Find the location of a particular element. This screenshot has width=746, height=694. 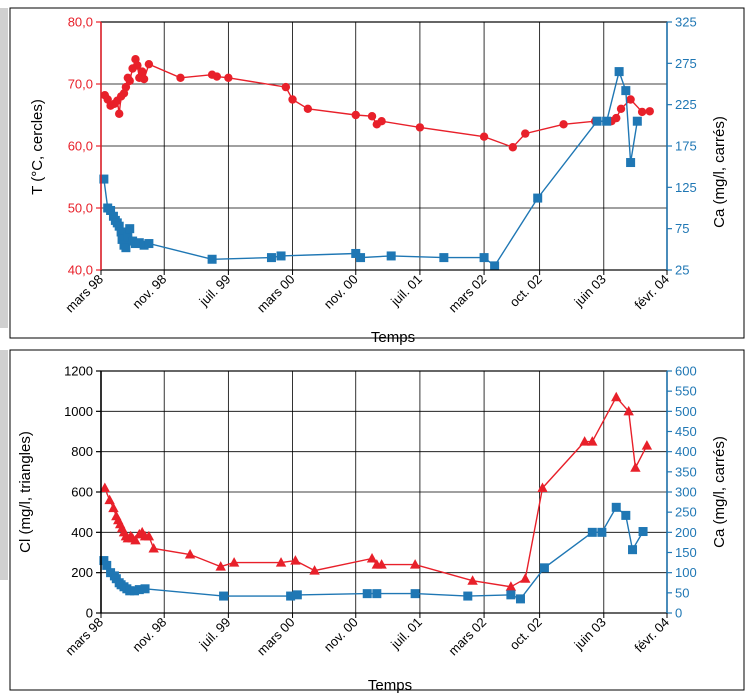

left-tick-label: 70,0 is located at coordinates (80, 84).